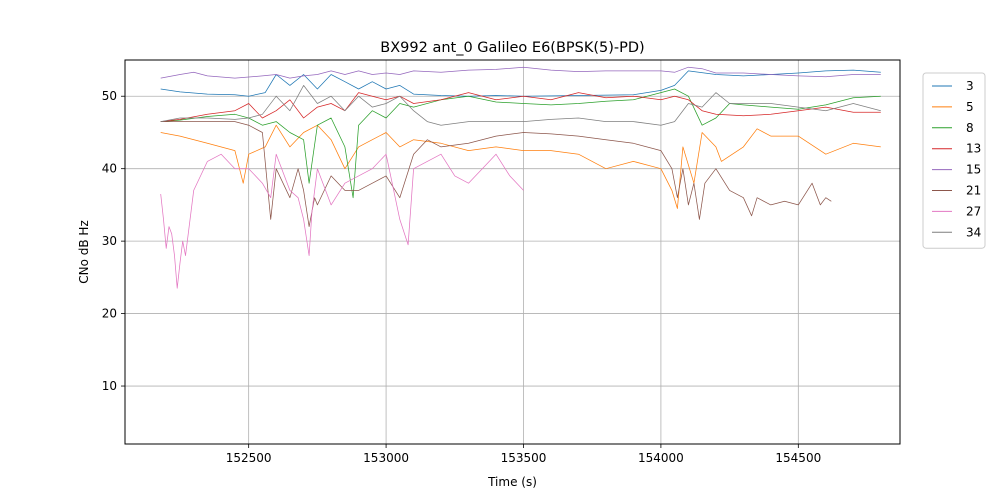  What do you see at coordinates (109, 314) in the screenshot?
I see `y-tick-label: 20` at bounding box center [109, 314].